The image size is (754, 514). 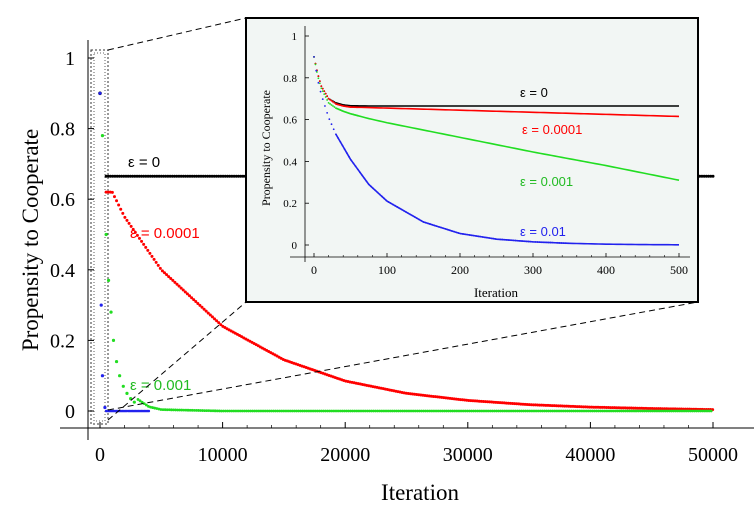 I want to click on main-x-tick-label: 50000, so click(x=713, y=455).